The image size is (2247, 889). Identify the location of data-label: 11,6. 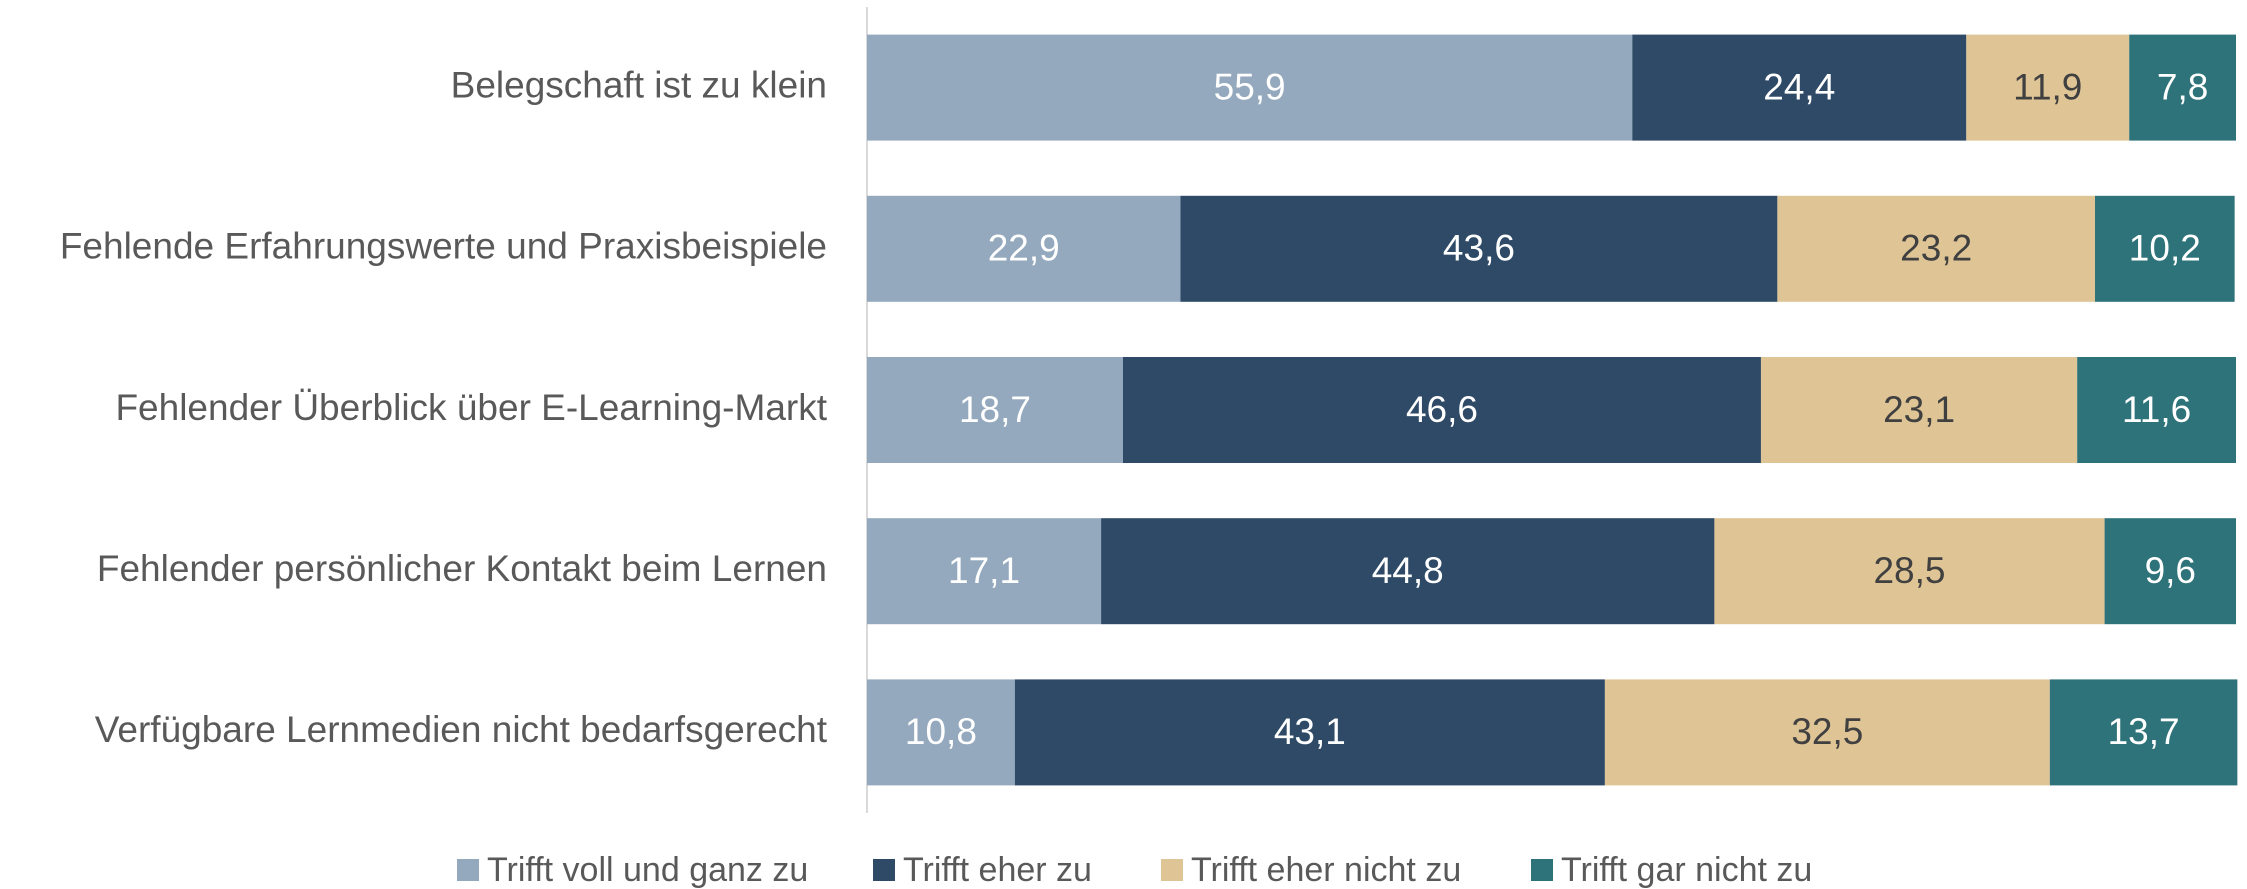
(2156, 409).